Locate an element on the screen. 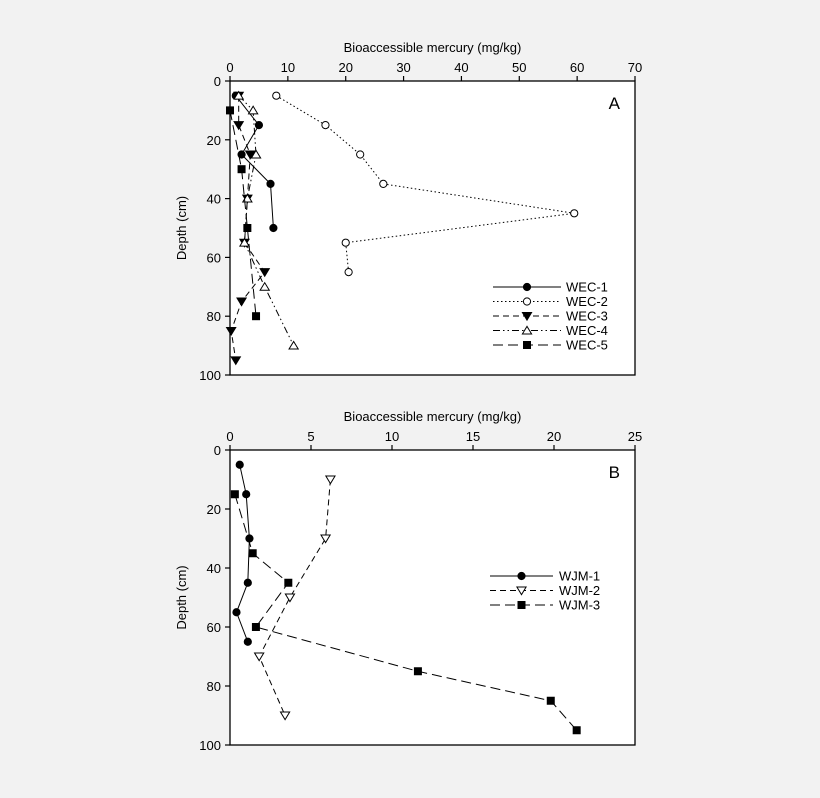  legend-entry-wec-2: WEC-2 is located at coordinates (550, 301).